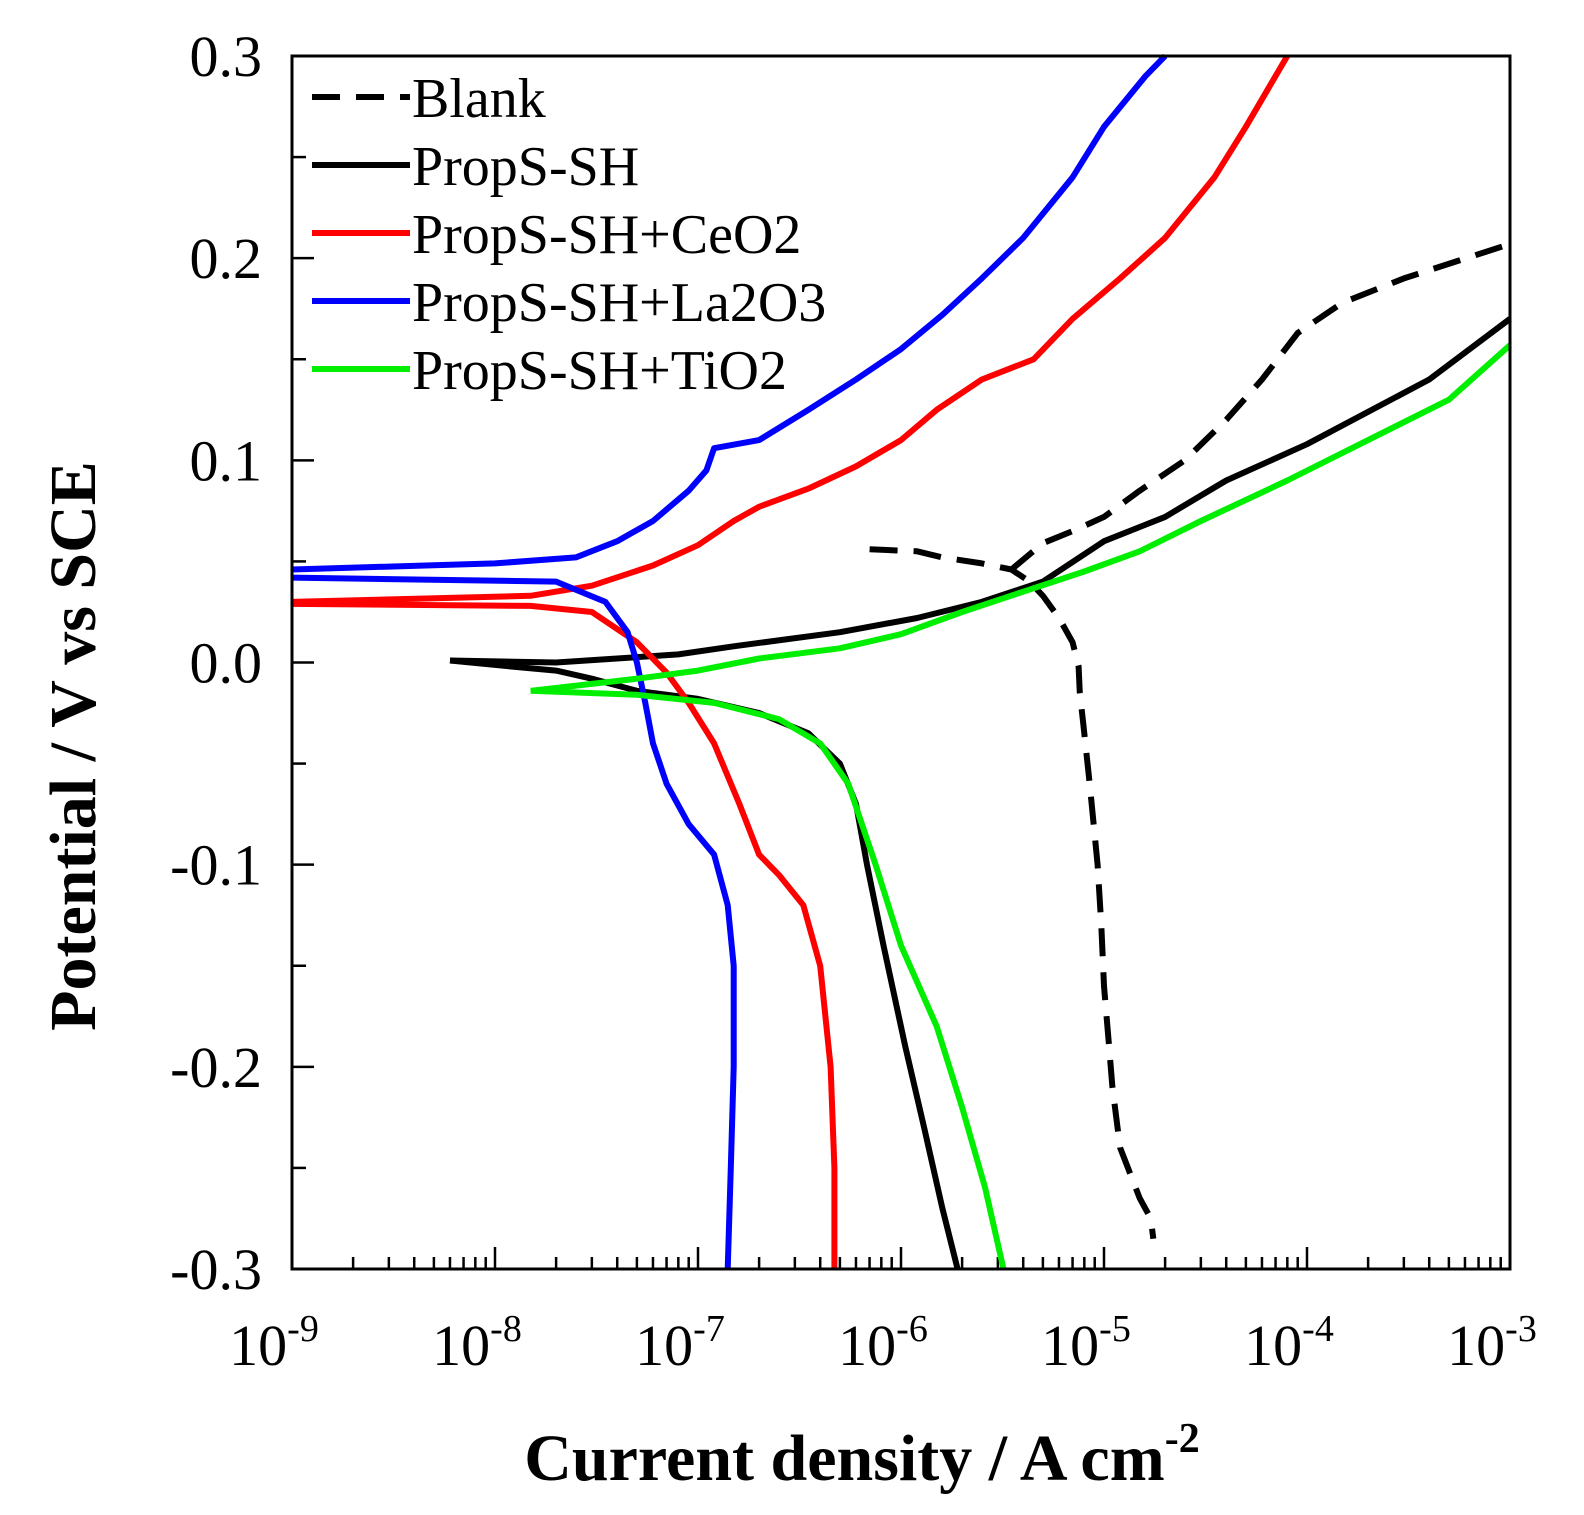 The width and height of the screenshot is (1584, 1515). I want to click on x-tick-label: 10⁻³, so click(1492, 1343).